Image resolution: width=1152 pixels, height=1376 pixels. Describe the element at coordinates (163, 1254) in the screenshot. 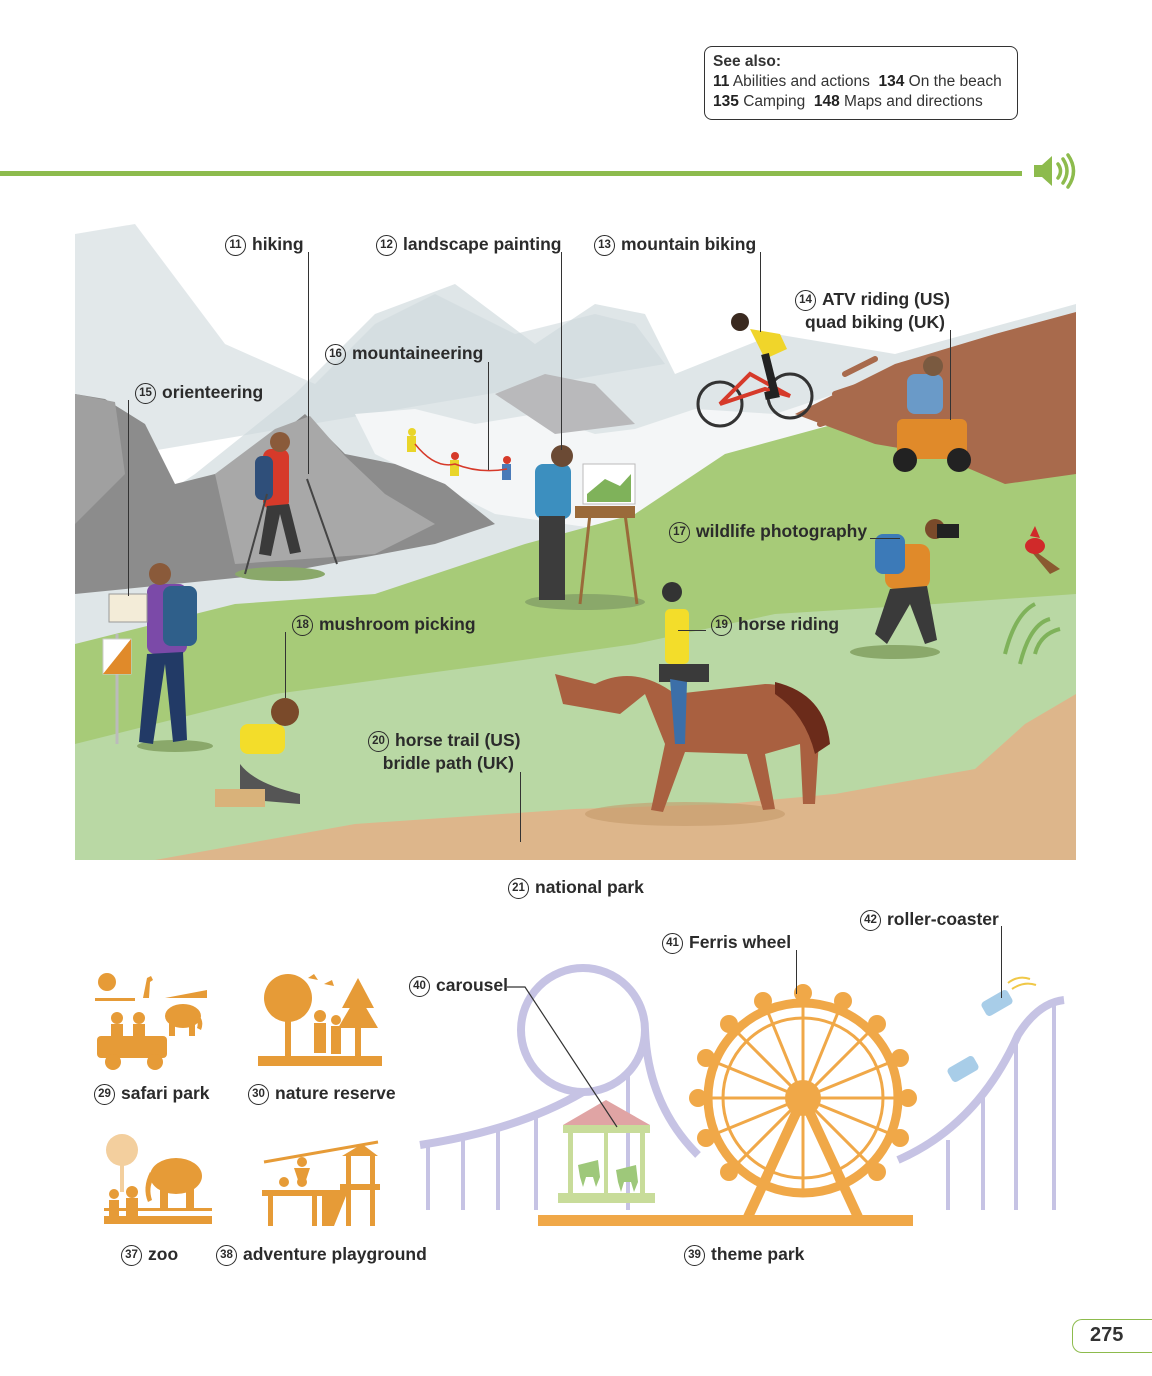

I see `label-text: zoo` at that location.